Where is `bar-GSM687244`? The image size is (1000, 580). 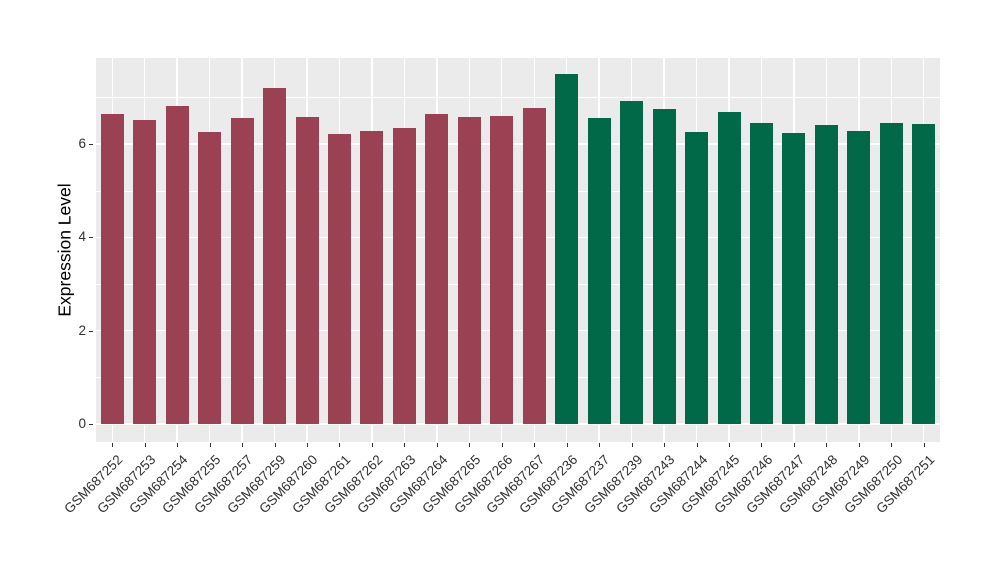
bar-GSM687244 is located at coordinates (697, 277).